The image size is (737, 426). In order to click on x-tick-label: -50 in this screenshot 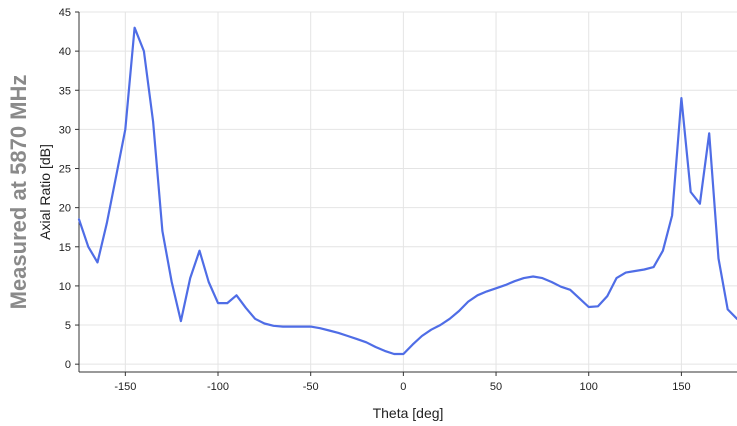, I will do `click(311, 387)`.